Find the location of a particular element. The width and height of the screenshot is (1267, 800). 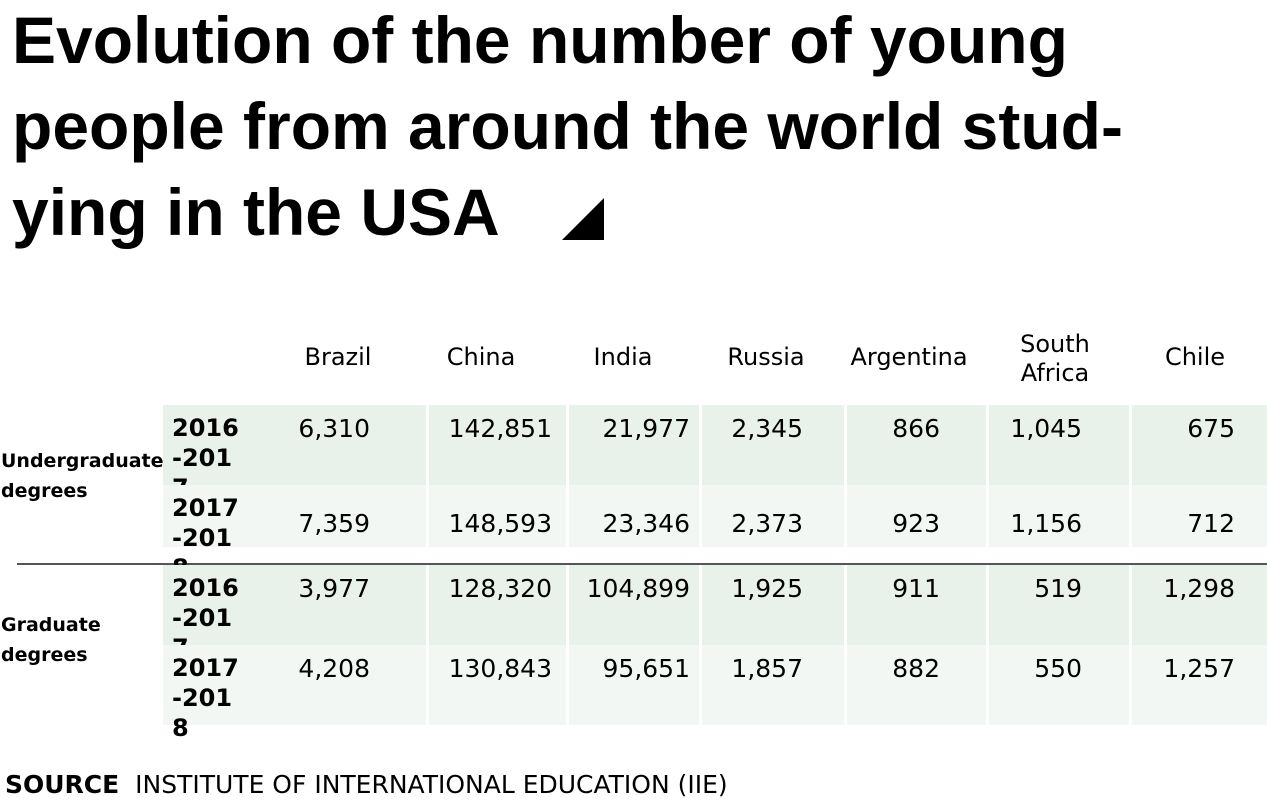

table-cell: 882 is located at coordinates (916, 668).